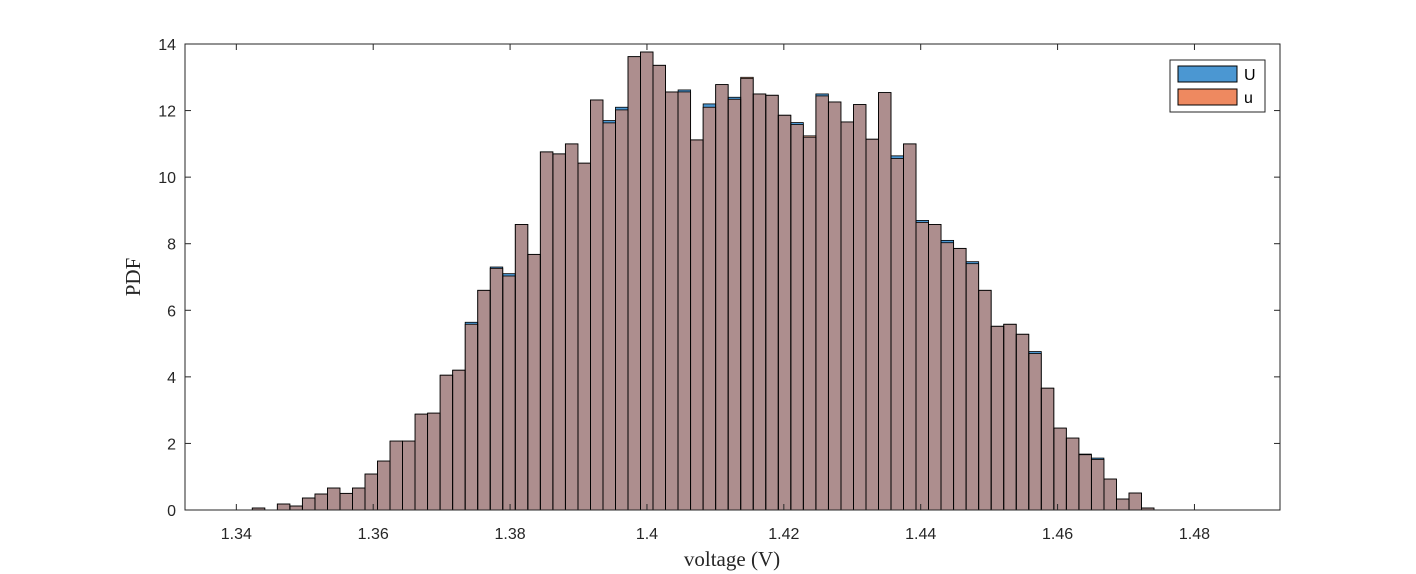  What do you see at coordinates (510, 534) in the screenshot?
I see `x-tick-label: 1.38` at bounding box center [510, 534].